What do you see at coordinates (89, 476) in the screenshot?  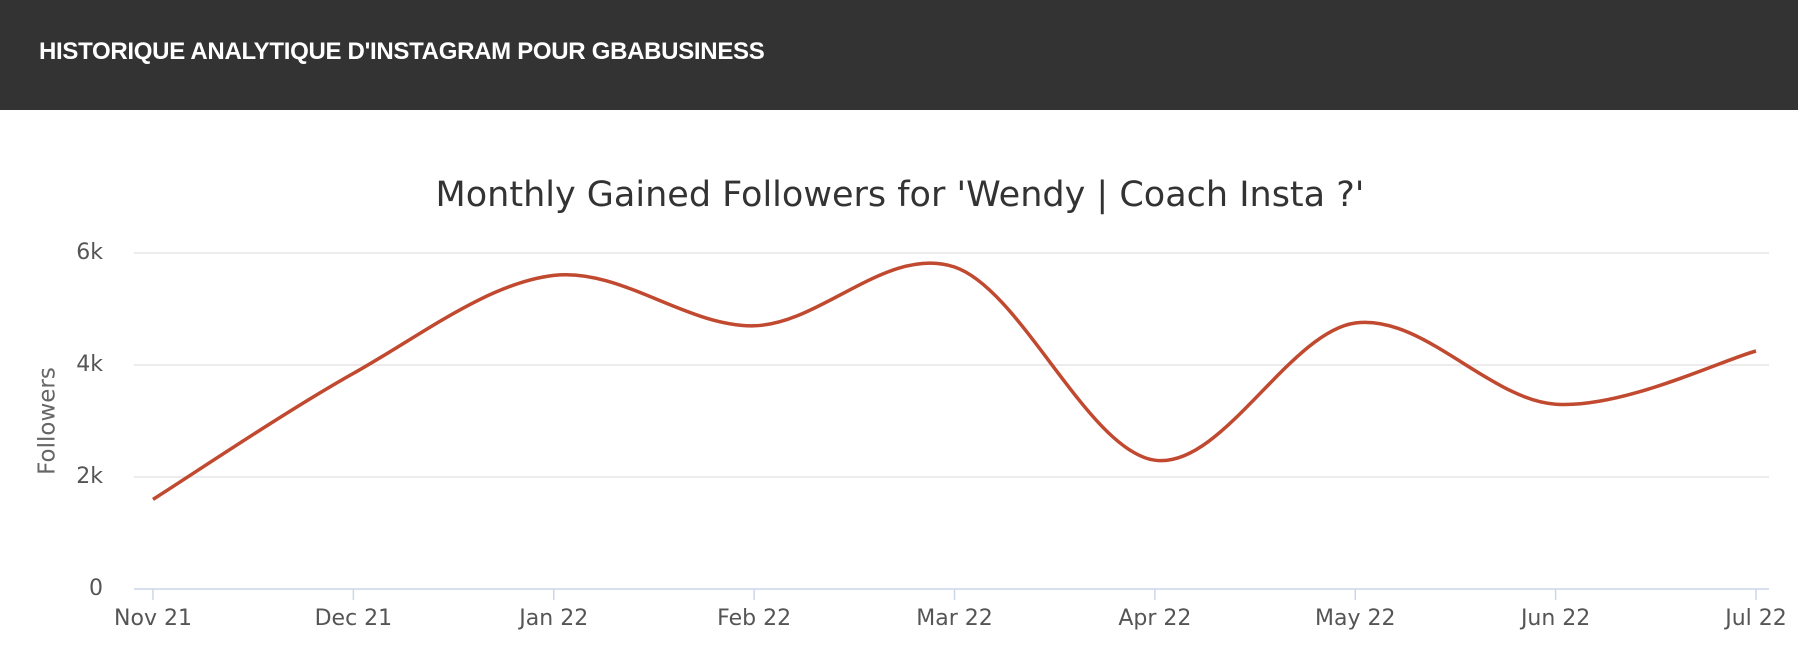 I see `y-tick-label: 2k` at bounding box center [89, 476].